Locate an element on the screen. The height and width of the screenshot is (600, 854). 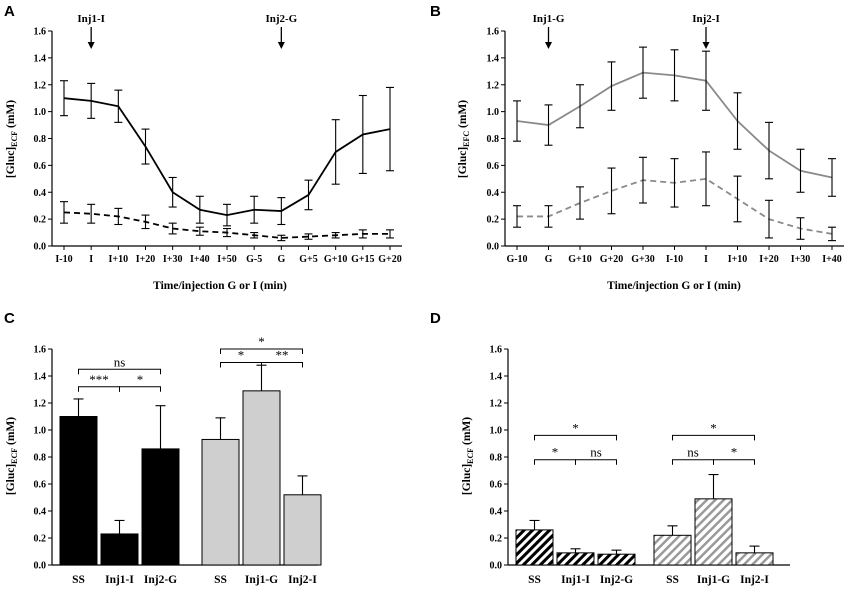
x-tick-label: G is located at coordinates (549, 259).